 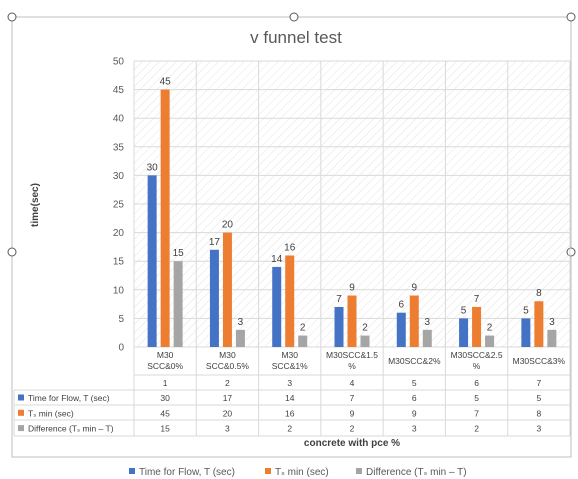 What do you see at coordinates (227, 383) in the screenshot?
I see `table-category-number: 2` at bounding box center [227, 383].